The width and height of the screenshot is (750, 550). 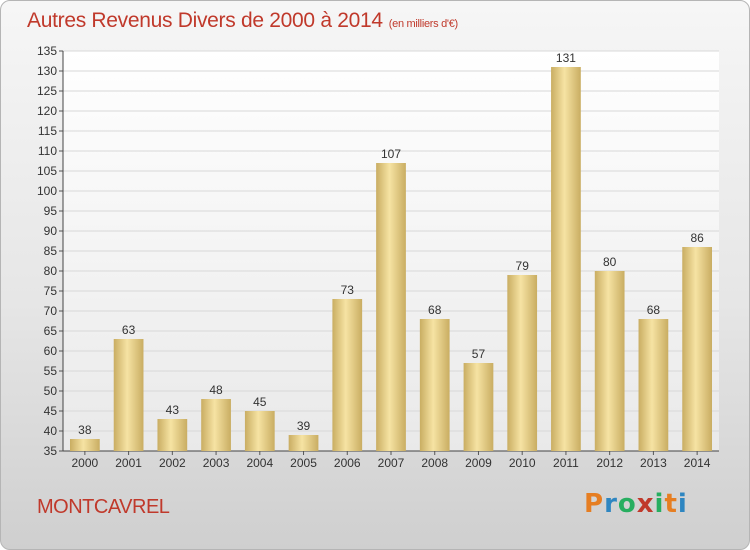 I want to click on y-tick-label: 40, so click(x=51, y=431).